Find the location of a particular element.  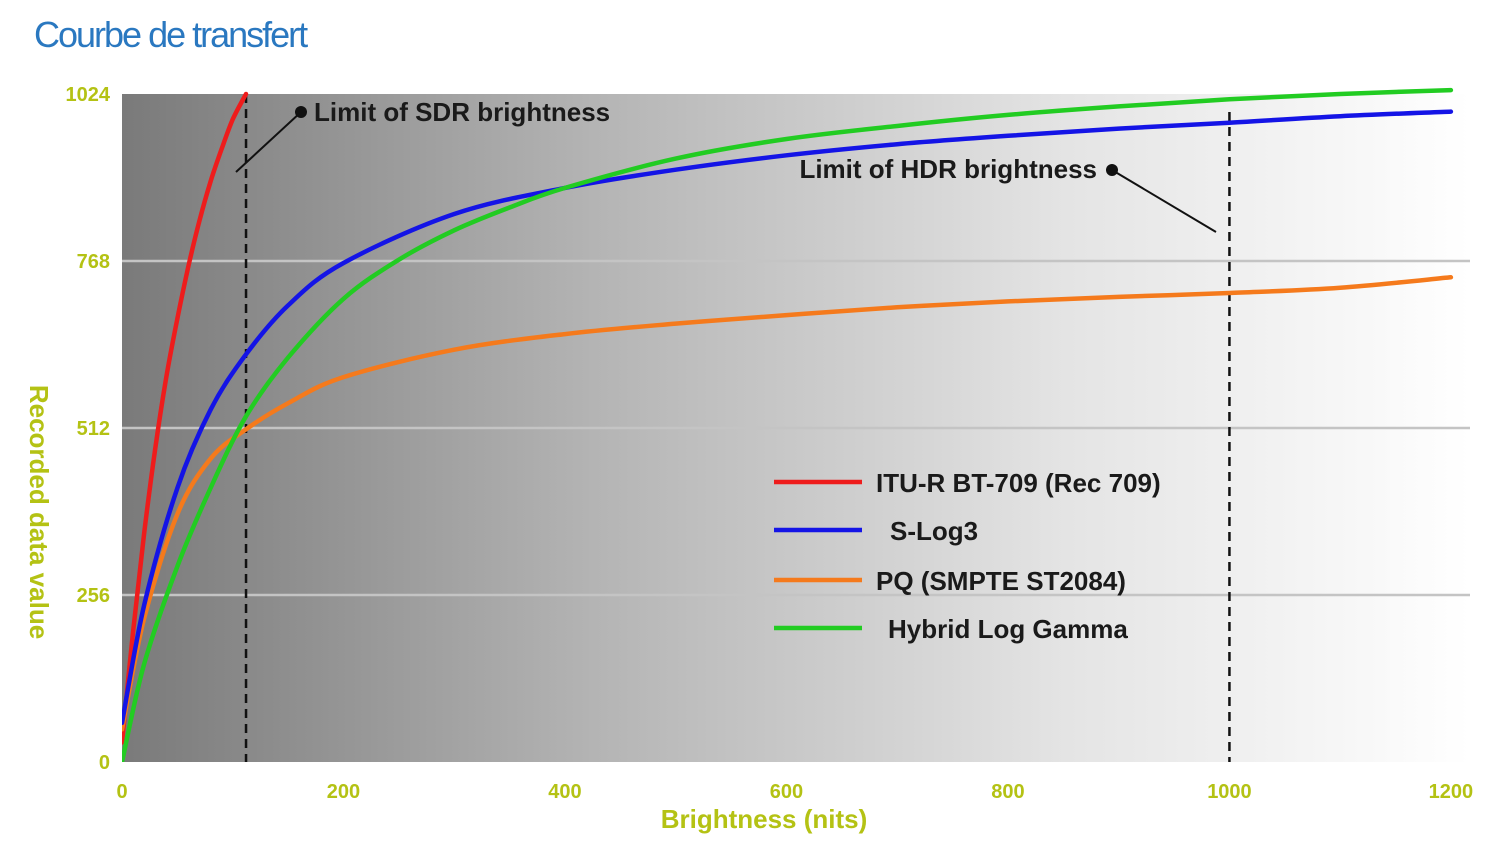

legend-label-1: S-Log3 is located at coordinates (934, 531).